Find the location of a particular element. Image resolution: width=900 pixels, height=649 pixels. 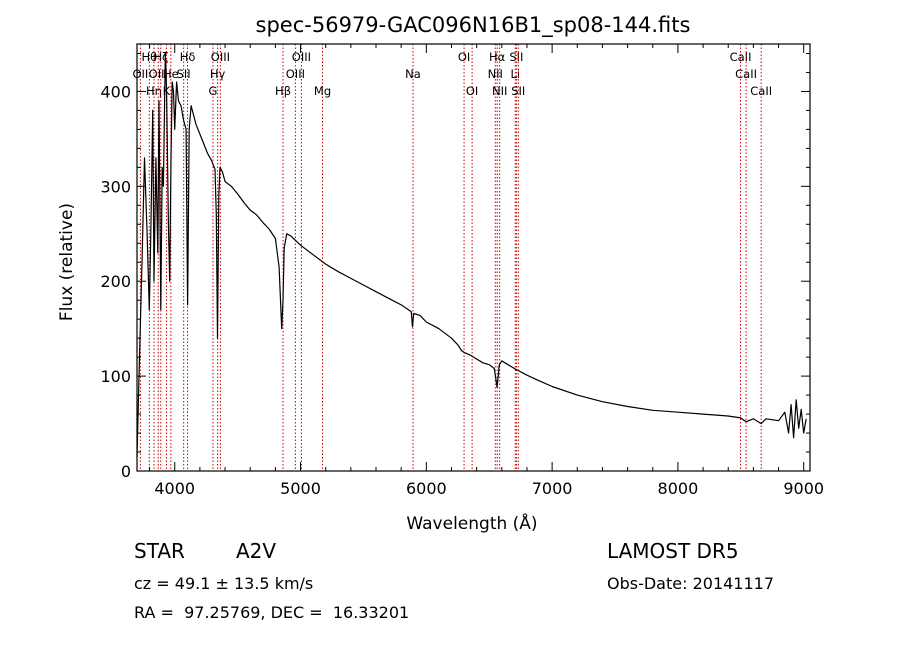

line-marker-label: Hθ is located at coordinates (149, 57).